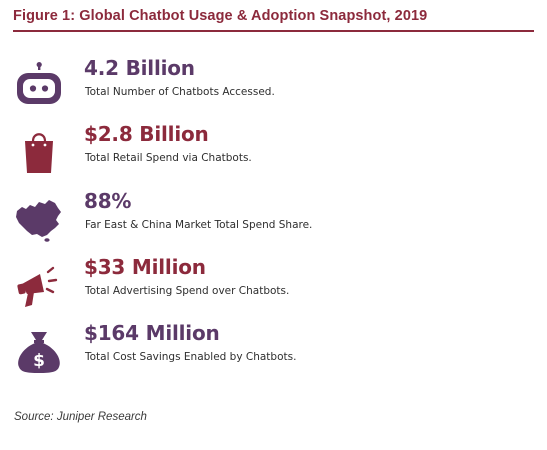  I want to click on stat-value: 88%, so click(108, 201).